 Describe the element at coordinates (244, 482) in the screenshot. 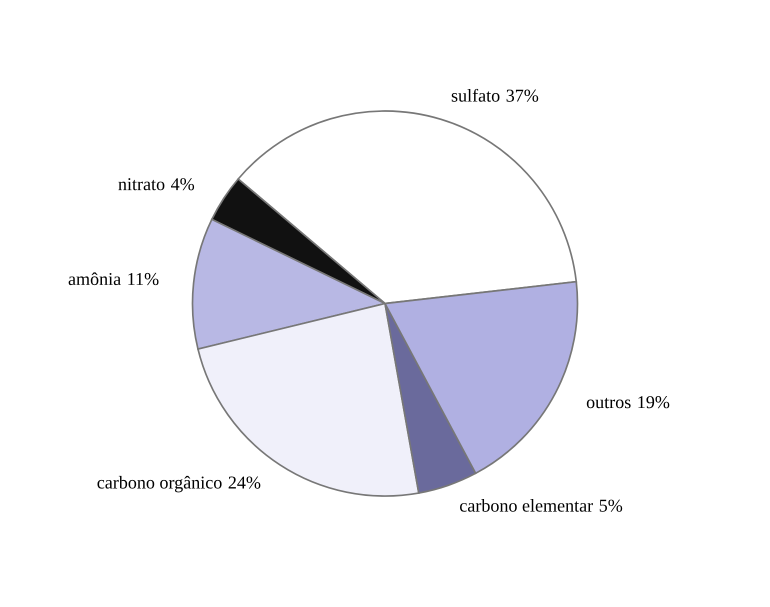

I see `data-label: 24%` at that location.